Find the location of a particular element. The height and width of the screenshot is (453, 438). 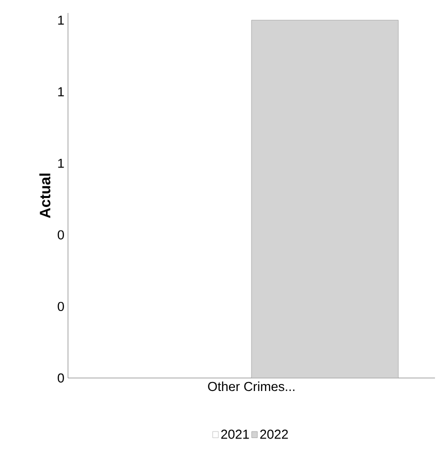

legend-label: 2022 is located at coordinates (274, 434).